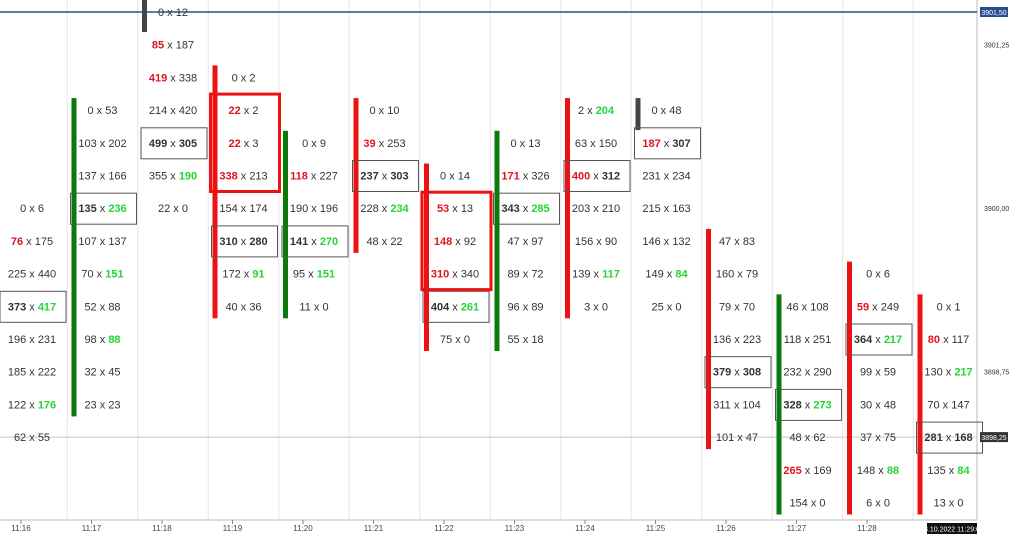  Describe the element at coordinates (117, 177) in the screenshot. I see `ask-value: 166` at that location.